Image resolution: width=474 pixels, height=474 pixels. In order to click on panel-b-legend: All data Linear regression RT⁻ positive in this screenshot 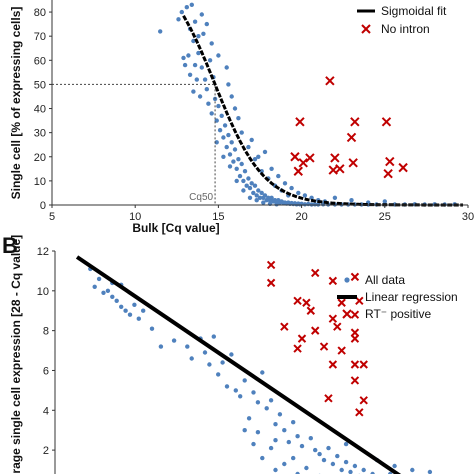, I will do `click(397, 297)`.